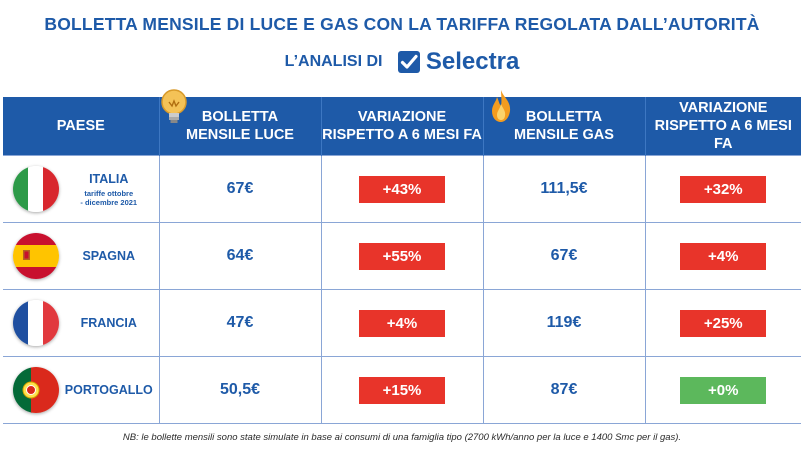  I want to click on country-name: PORTOGALLO, so click(108, 390).